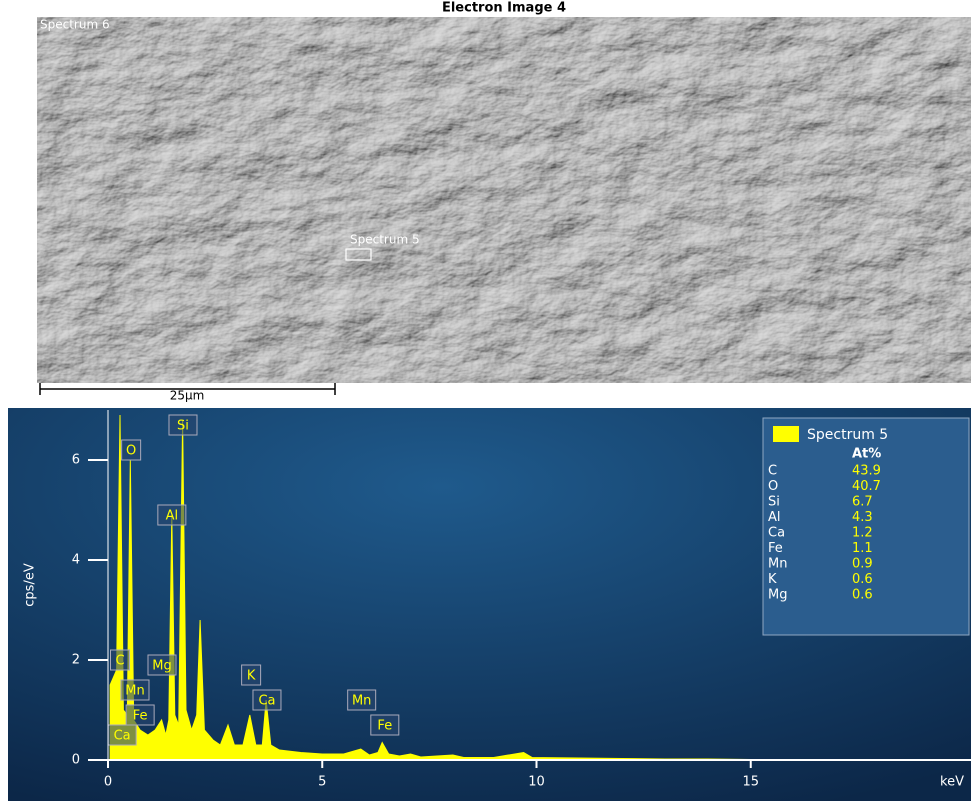  I want to click on peak-label: C, so click(119, 661).